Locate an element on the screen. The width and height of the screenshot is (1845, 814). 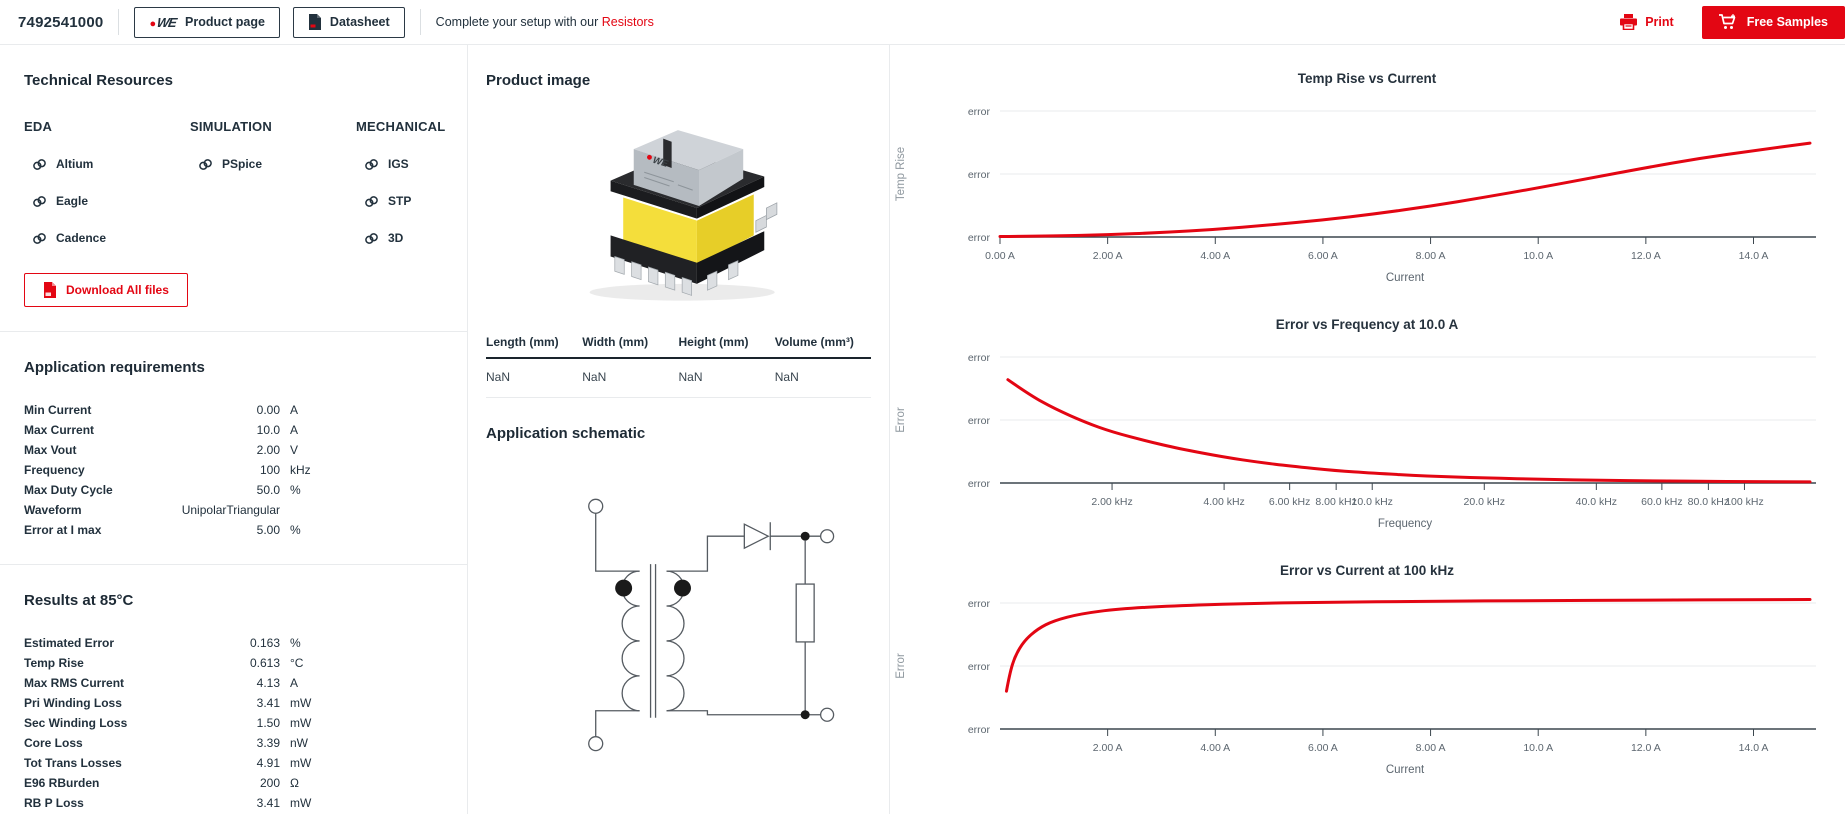
row-rb-p-loss: RB P Loss 3.41 mW is located at coordinates (175, 803).